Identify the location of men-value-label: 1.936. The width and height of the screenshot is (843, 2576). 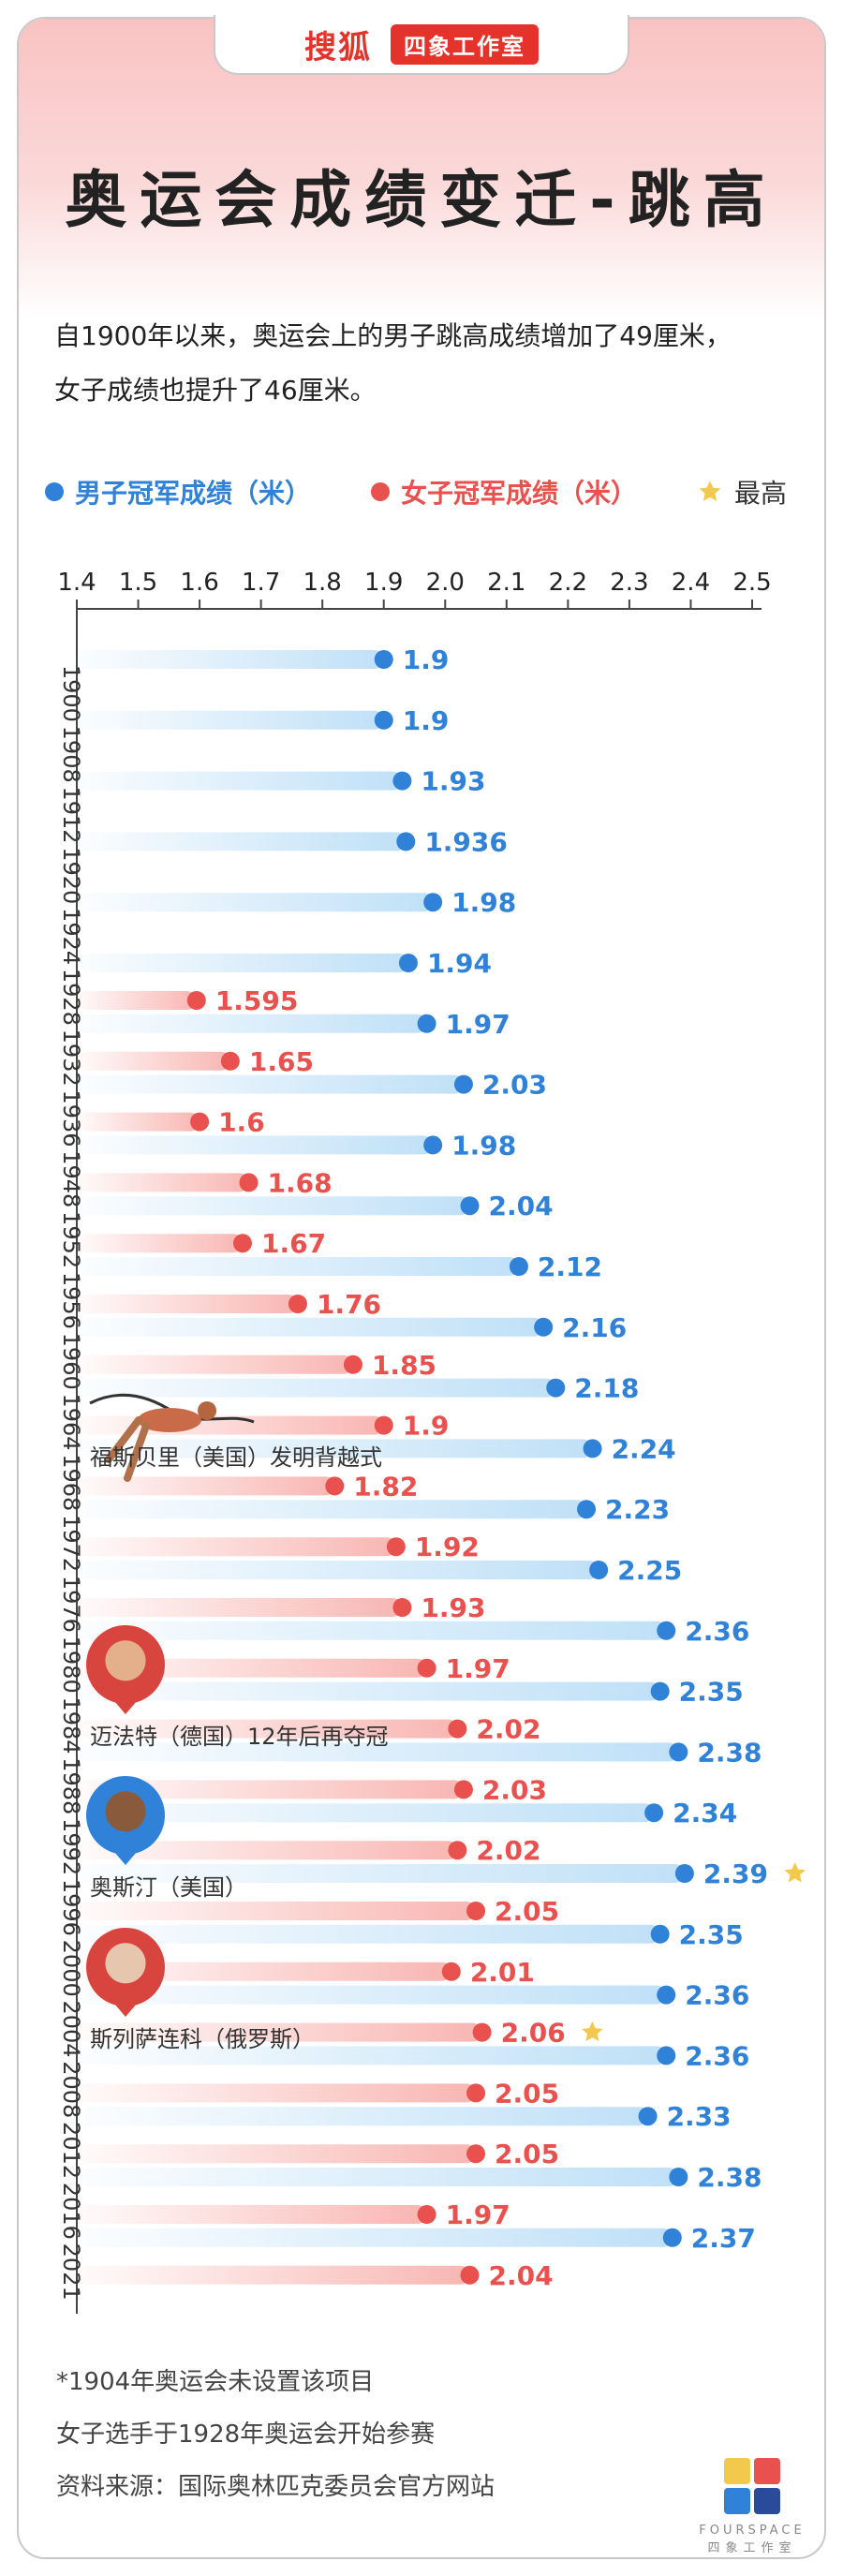
(466, 841).